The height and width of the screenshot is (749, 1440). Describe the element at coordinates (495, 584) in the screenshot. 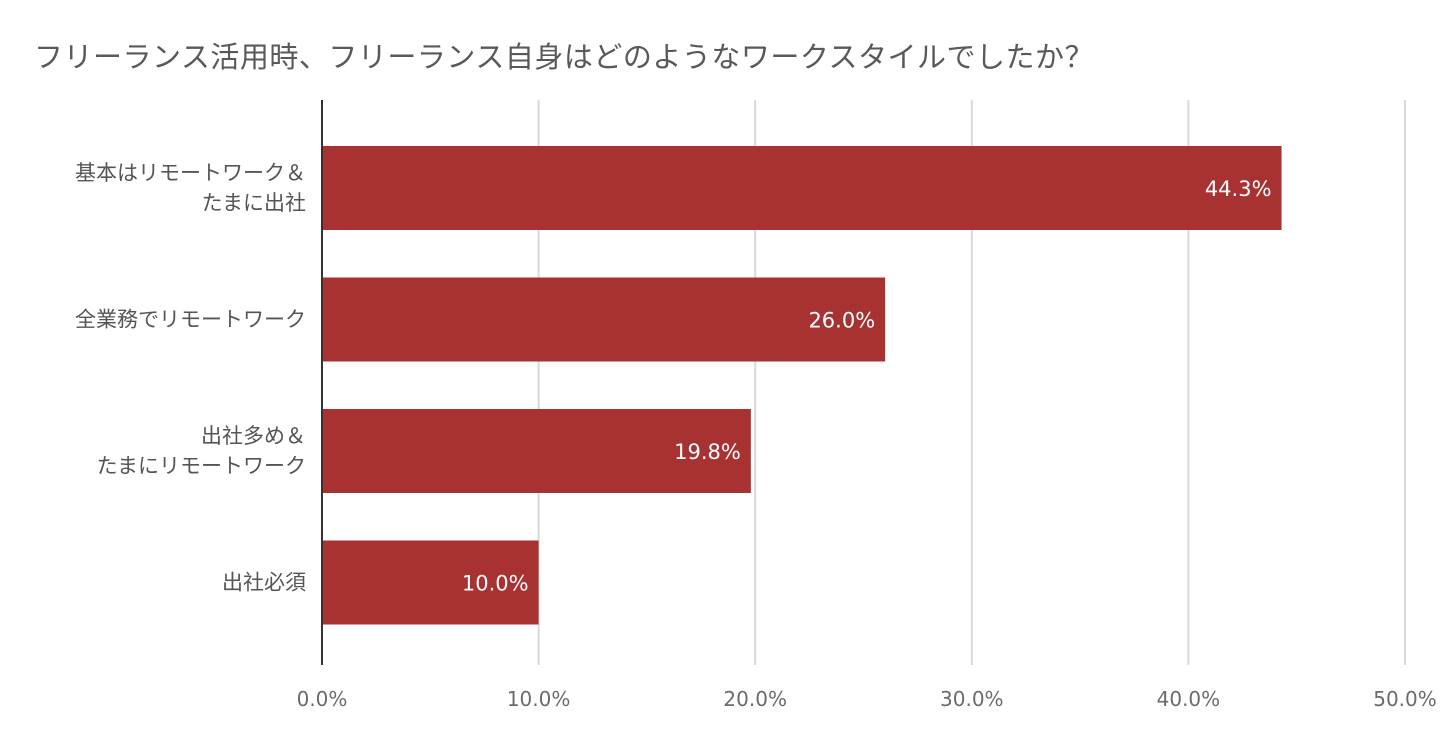

I see `data-label: 10.0%` at that location.